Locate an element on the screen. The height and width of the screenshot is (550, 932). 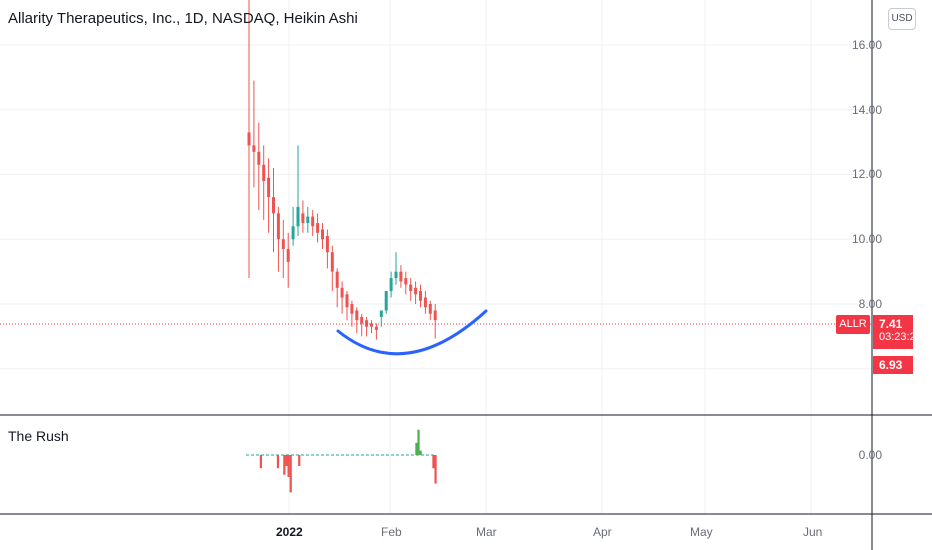
ticker-tag: ALLR is located at coordinates (853, 324).